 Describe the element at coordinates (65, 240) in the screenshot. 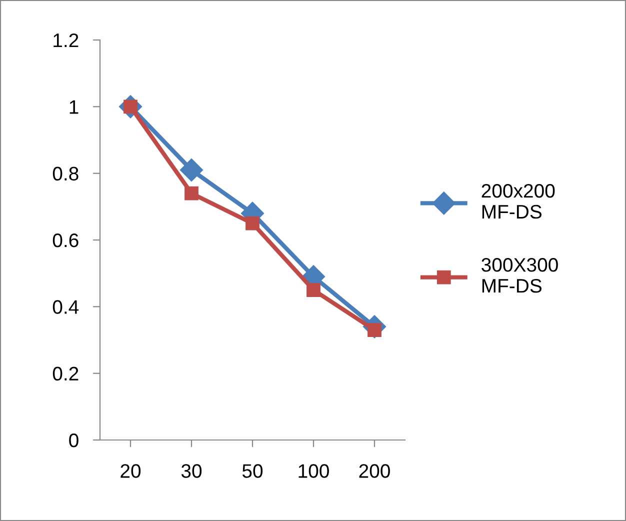

I see `y-tick-label: 0.6` at that location.